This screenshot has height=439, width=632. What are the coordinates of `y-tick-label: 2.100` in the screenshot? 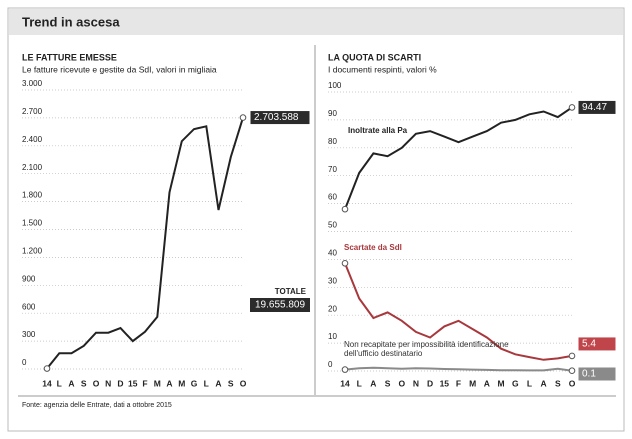 It's located at (32, 167).